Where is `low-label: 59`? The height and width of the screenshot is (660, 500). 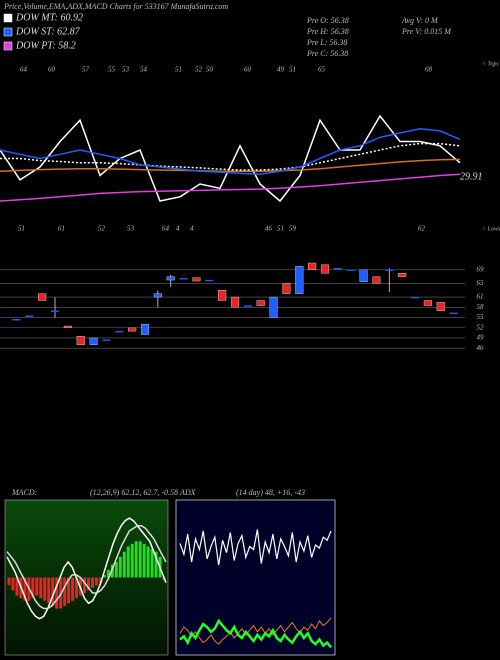 low-label: 59 is located at coordinates (293, 229).